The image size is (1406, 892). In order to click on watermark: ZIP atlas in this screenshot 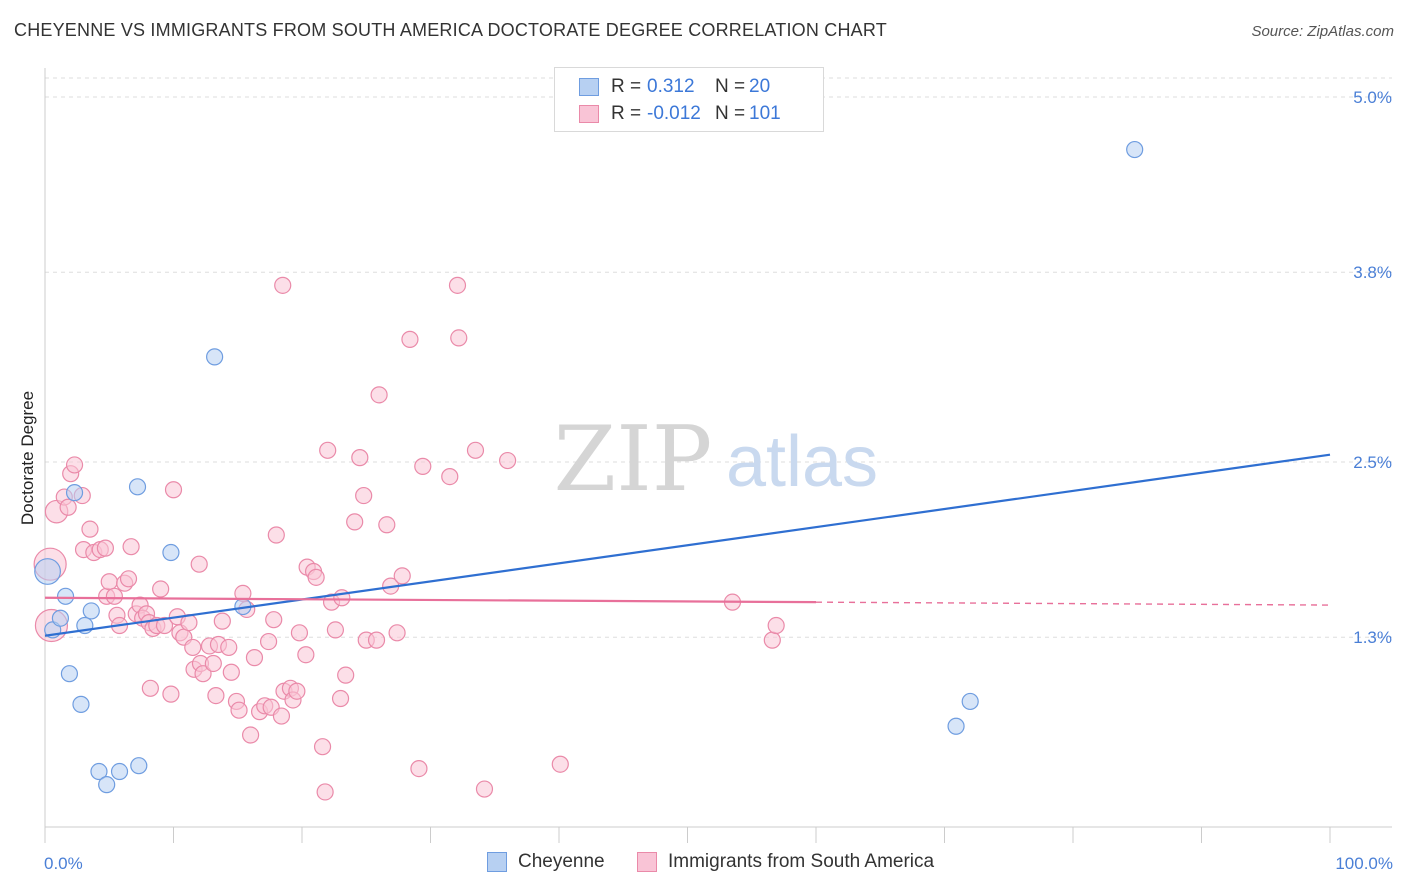, I will do `click(716, 459)`.